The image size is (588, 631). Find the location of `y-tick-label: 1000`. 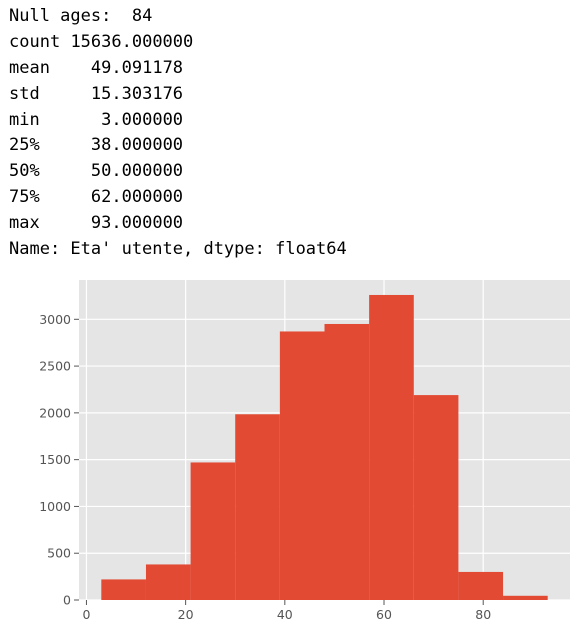

y-tick-label: 1000 is located at coordinates (55, 506).